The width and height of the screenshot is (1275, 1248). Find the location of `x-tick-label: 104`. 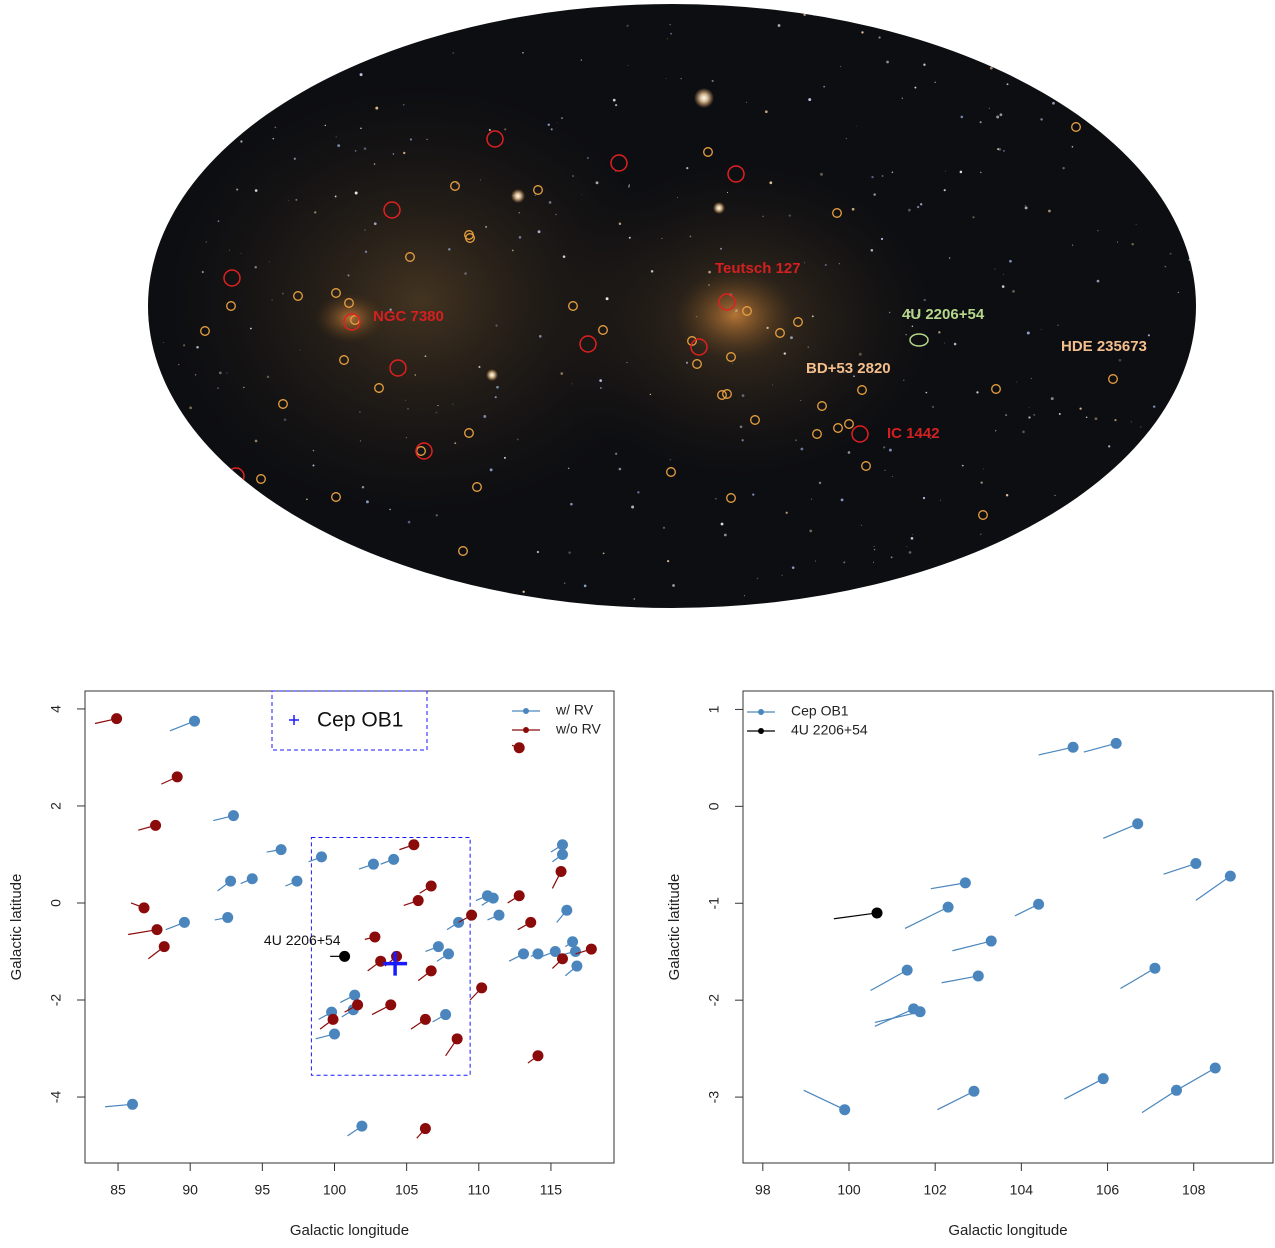

x-tick-label: 104 is located at coordinates (1022, 1190).